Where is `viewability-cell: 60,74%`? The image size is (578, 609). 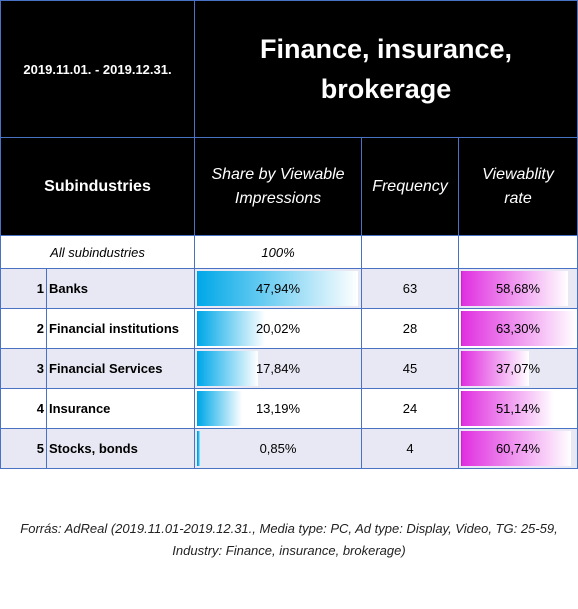
viewability-cell: 60,74% is located at coordinates (518, 448).